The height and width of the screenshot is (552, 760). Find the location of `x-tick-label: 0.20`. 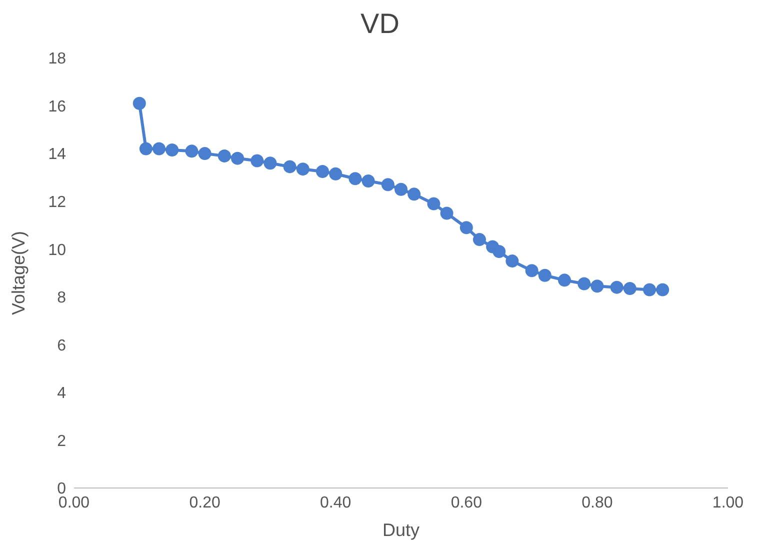

x-tick-label: 0.20 is located at coordinates (204, 503).